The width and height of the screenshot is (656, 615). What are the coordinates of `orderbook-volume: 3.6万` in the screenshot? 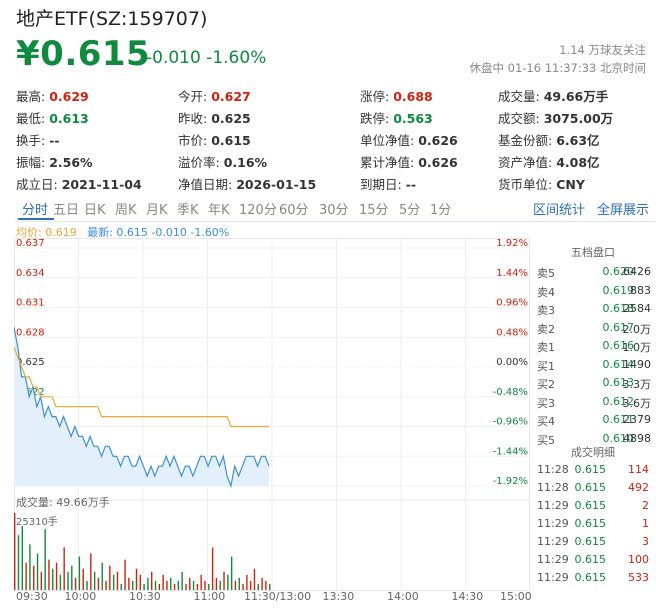 It's located at (637, 403).